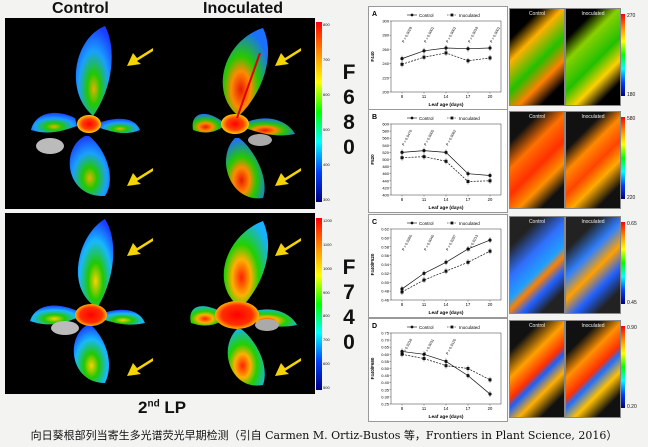  What do you see at coordinates (385, 131) in the screenshot?
I see `y-tick-label: 580` at bounding box center [385, 131].